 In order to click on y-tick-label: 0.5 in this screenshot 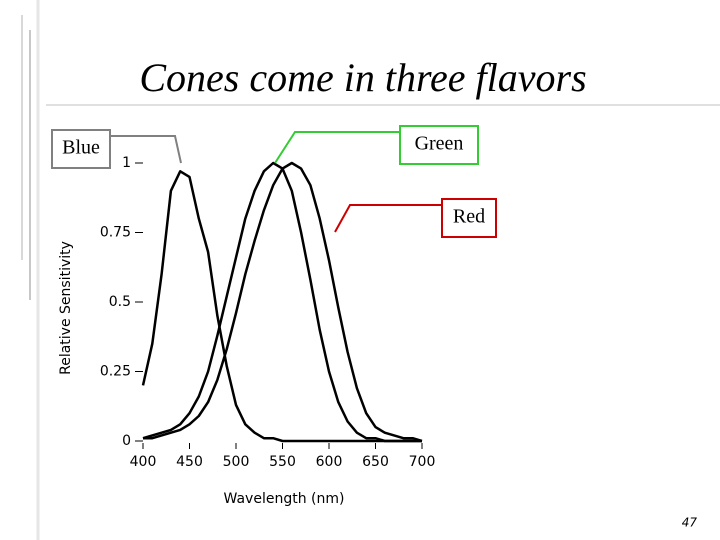, I will do `click(120, 302)`.